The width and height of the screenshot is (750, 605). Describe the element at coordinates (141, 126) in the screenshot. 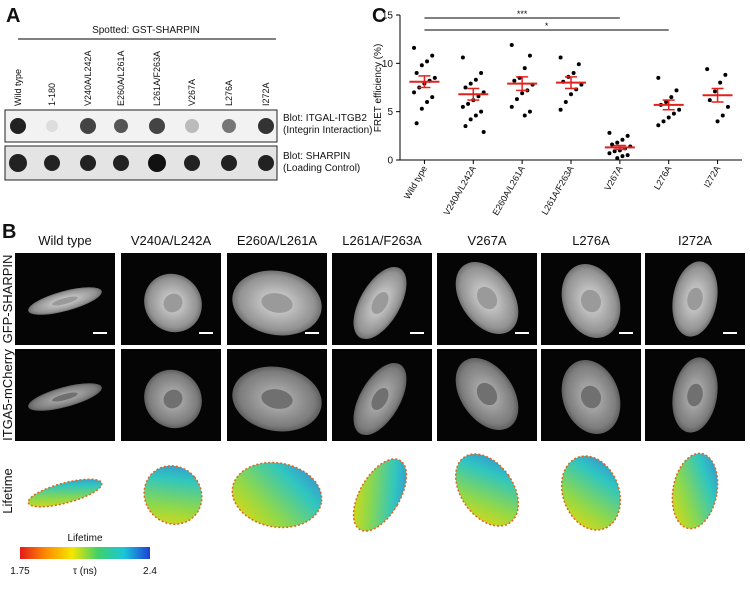

I see `blot-strip` at that location.